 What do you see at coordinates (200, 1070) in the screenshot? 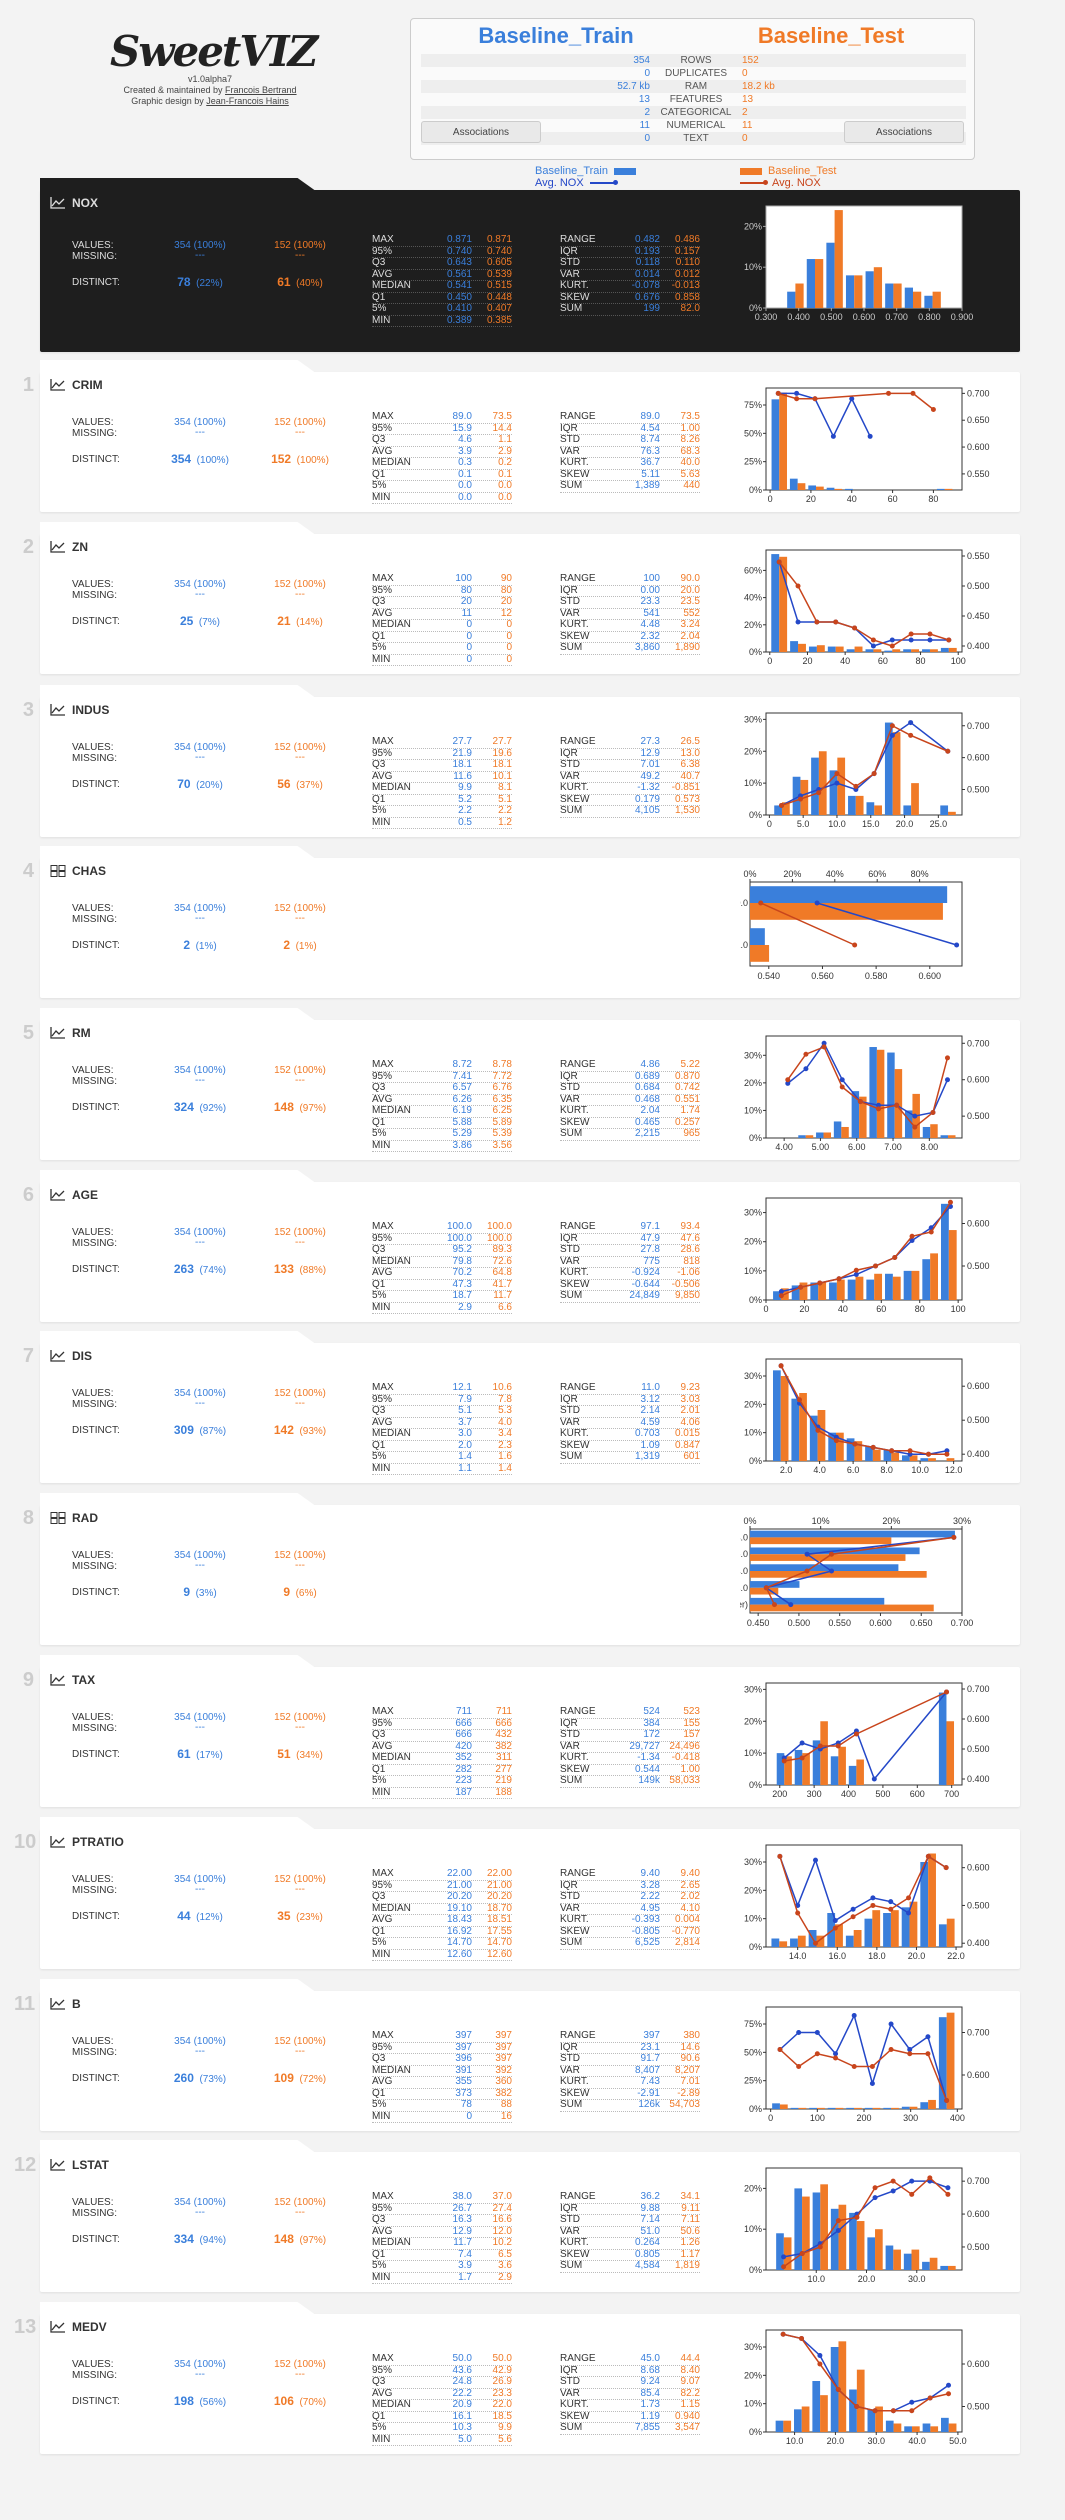
I see `train-values: 354 (100%)` at bounding box center [200, 1070].